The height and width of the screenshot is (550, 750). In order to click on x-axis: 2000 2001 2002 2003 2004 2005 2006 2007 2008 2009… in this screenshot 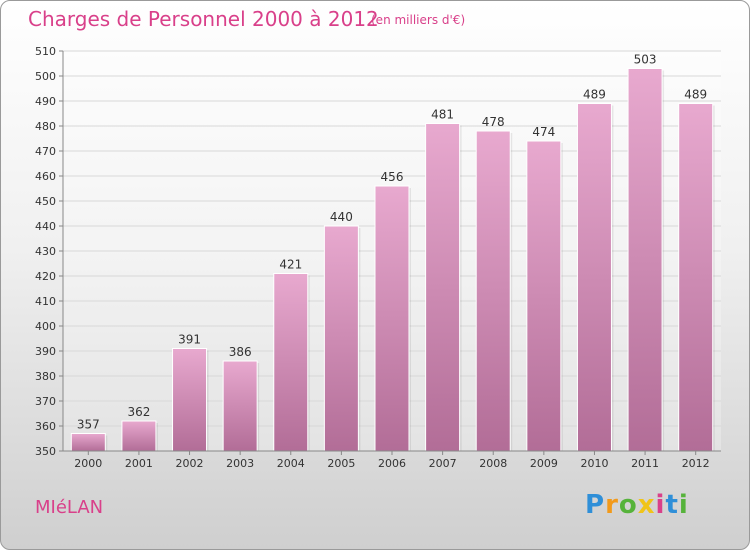, I will do `click(392, 460)`.